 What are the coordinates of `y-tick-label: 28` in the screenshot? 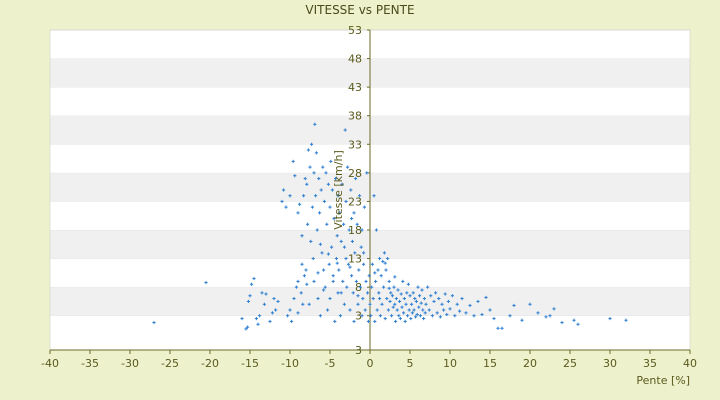 It's located at (355, 173).